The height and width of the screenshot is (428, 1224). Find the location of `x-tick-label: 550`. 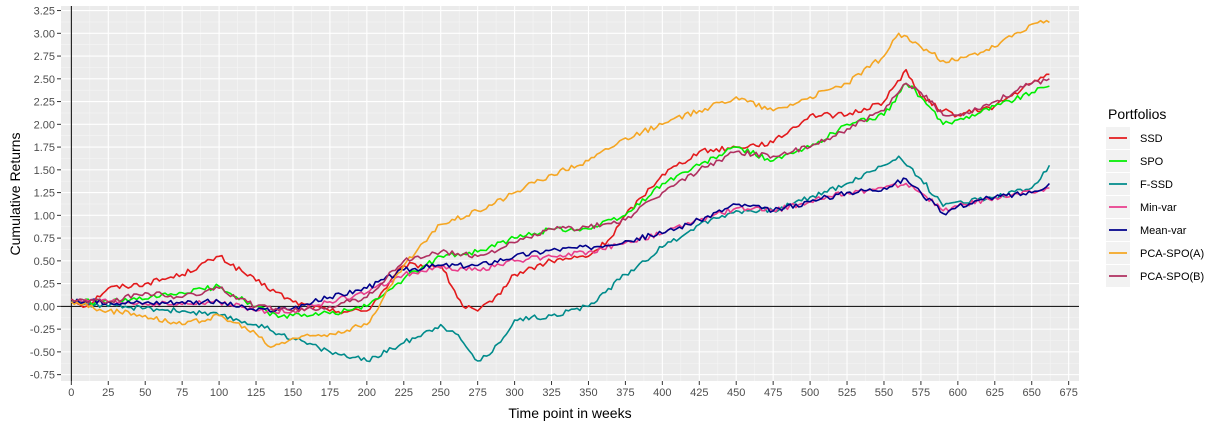

x-tick-label: 550 is located at coordinates (884, 393).